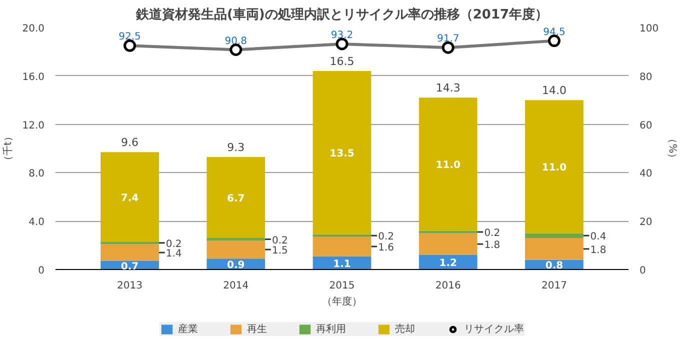  What do you see at coordinates (36, 222) in the screenshot?
I see `y-tick-label: 4.0` at bounding box center [36, 222].